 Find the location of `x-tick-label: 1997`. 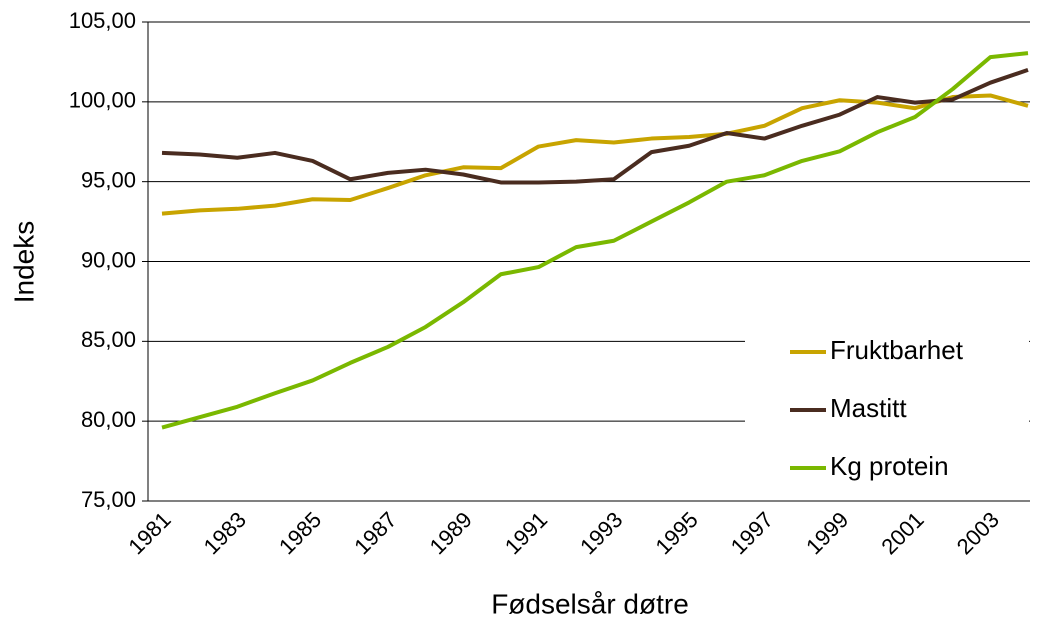

x-tick-label: 1997 is located at coordinates (752, 533).